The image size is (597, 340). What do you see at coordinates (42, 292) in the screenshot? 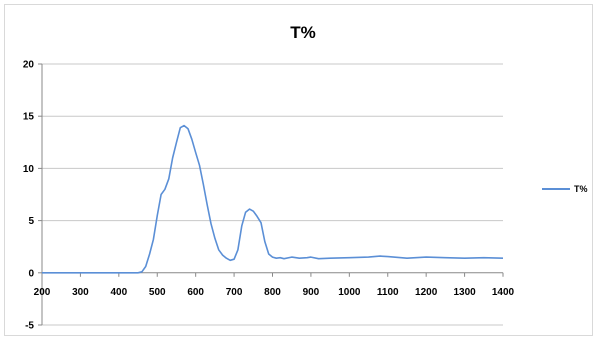
I see `x-tick-label: 200` at bounding box center [42, 292].